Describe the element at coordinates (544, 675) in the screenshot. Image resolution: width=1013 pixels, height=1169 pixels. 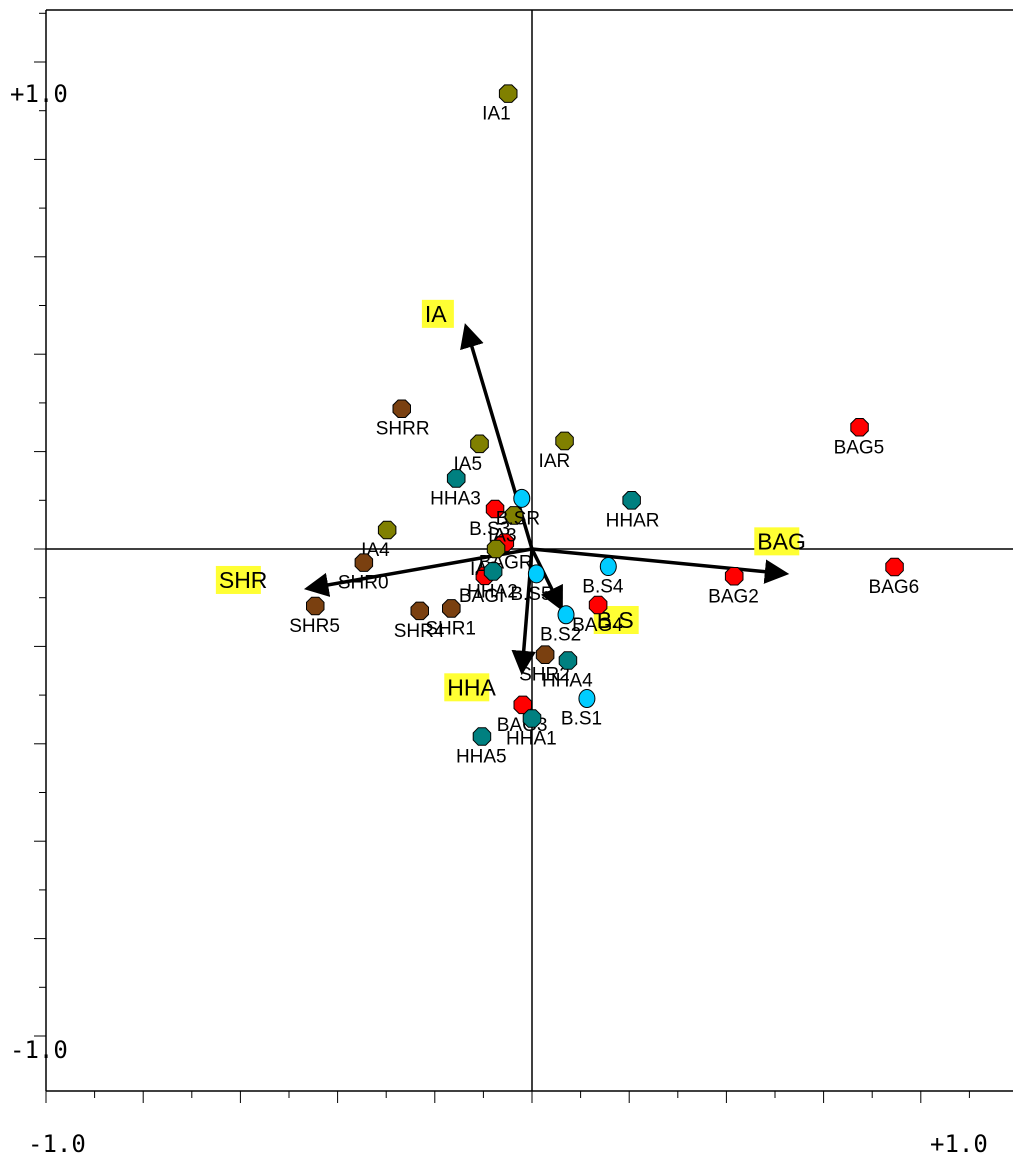
I see `point-label: SHR2` at that location.